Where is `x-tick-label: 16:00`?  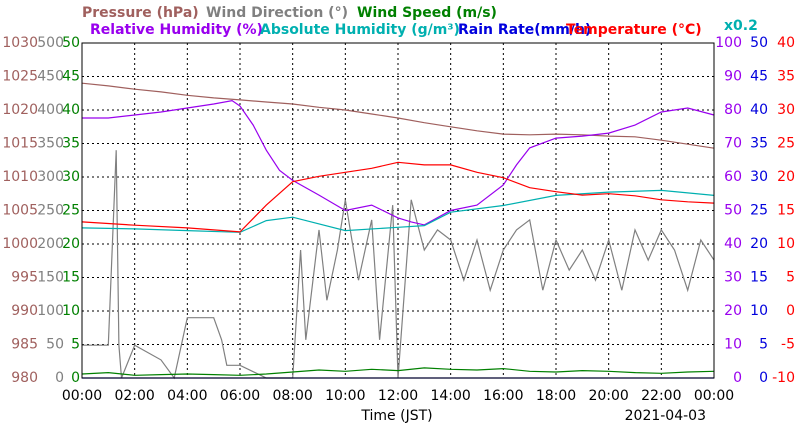
x-tick-label: 16:00 is located at coordinates (503, 396).